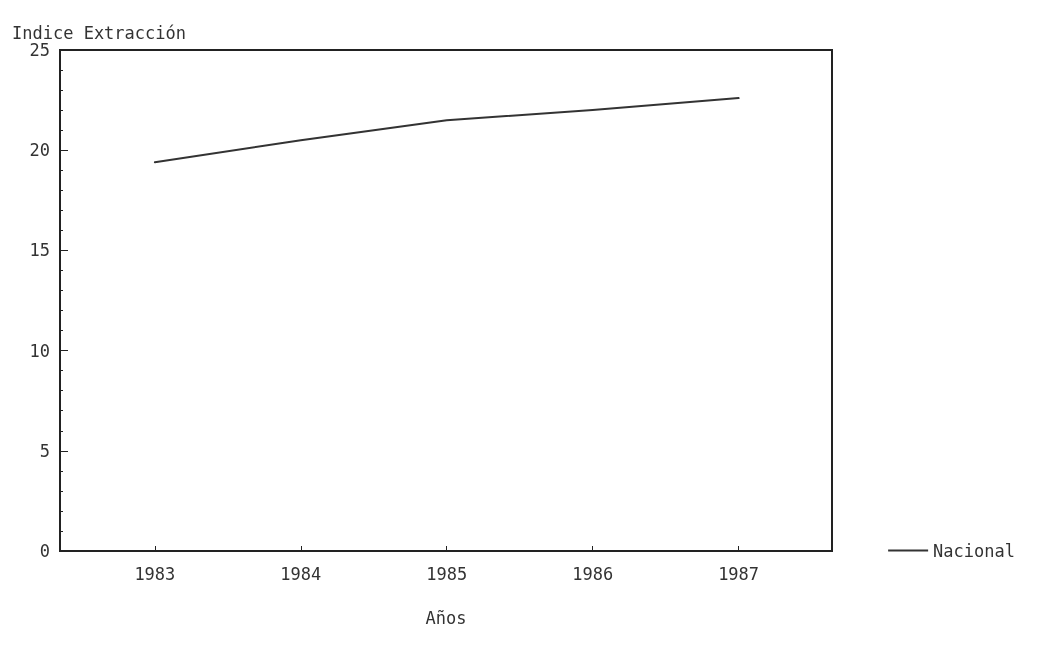  Describe the element at coordinates (593, 573) in the screenshot. I see `x-tick-label: 1986` at that location.